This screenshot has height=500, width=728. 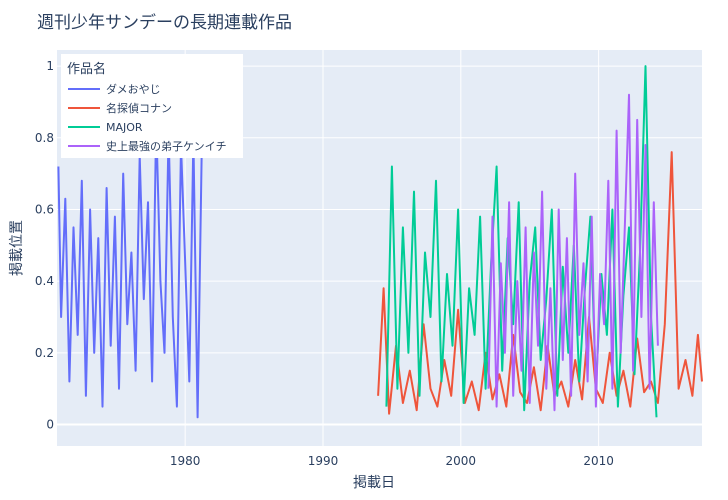 What do you see at coordinates (44, 138) in the screenshot?
I see `y-tick-label: 0.8` at bounding box center [44, 138].